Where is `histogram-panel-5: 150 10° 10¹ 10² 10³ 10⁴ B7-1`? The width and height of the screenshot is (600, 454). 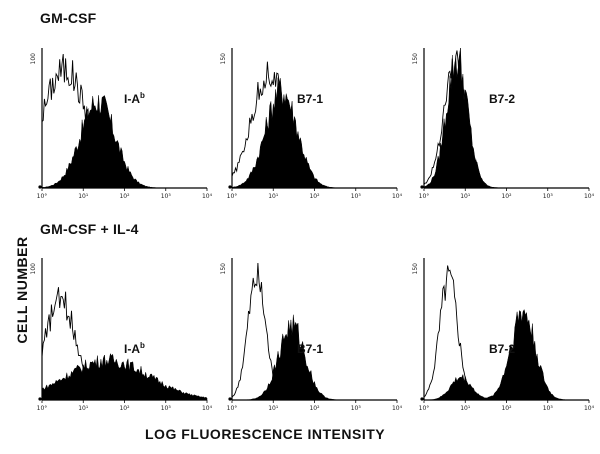
histogram-panel-5: 150 10° 10¹ 10² 10³ 10⁴ B7-1 is located at coordinates (311, 335).